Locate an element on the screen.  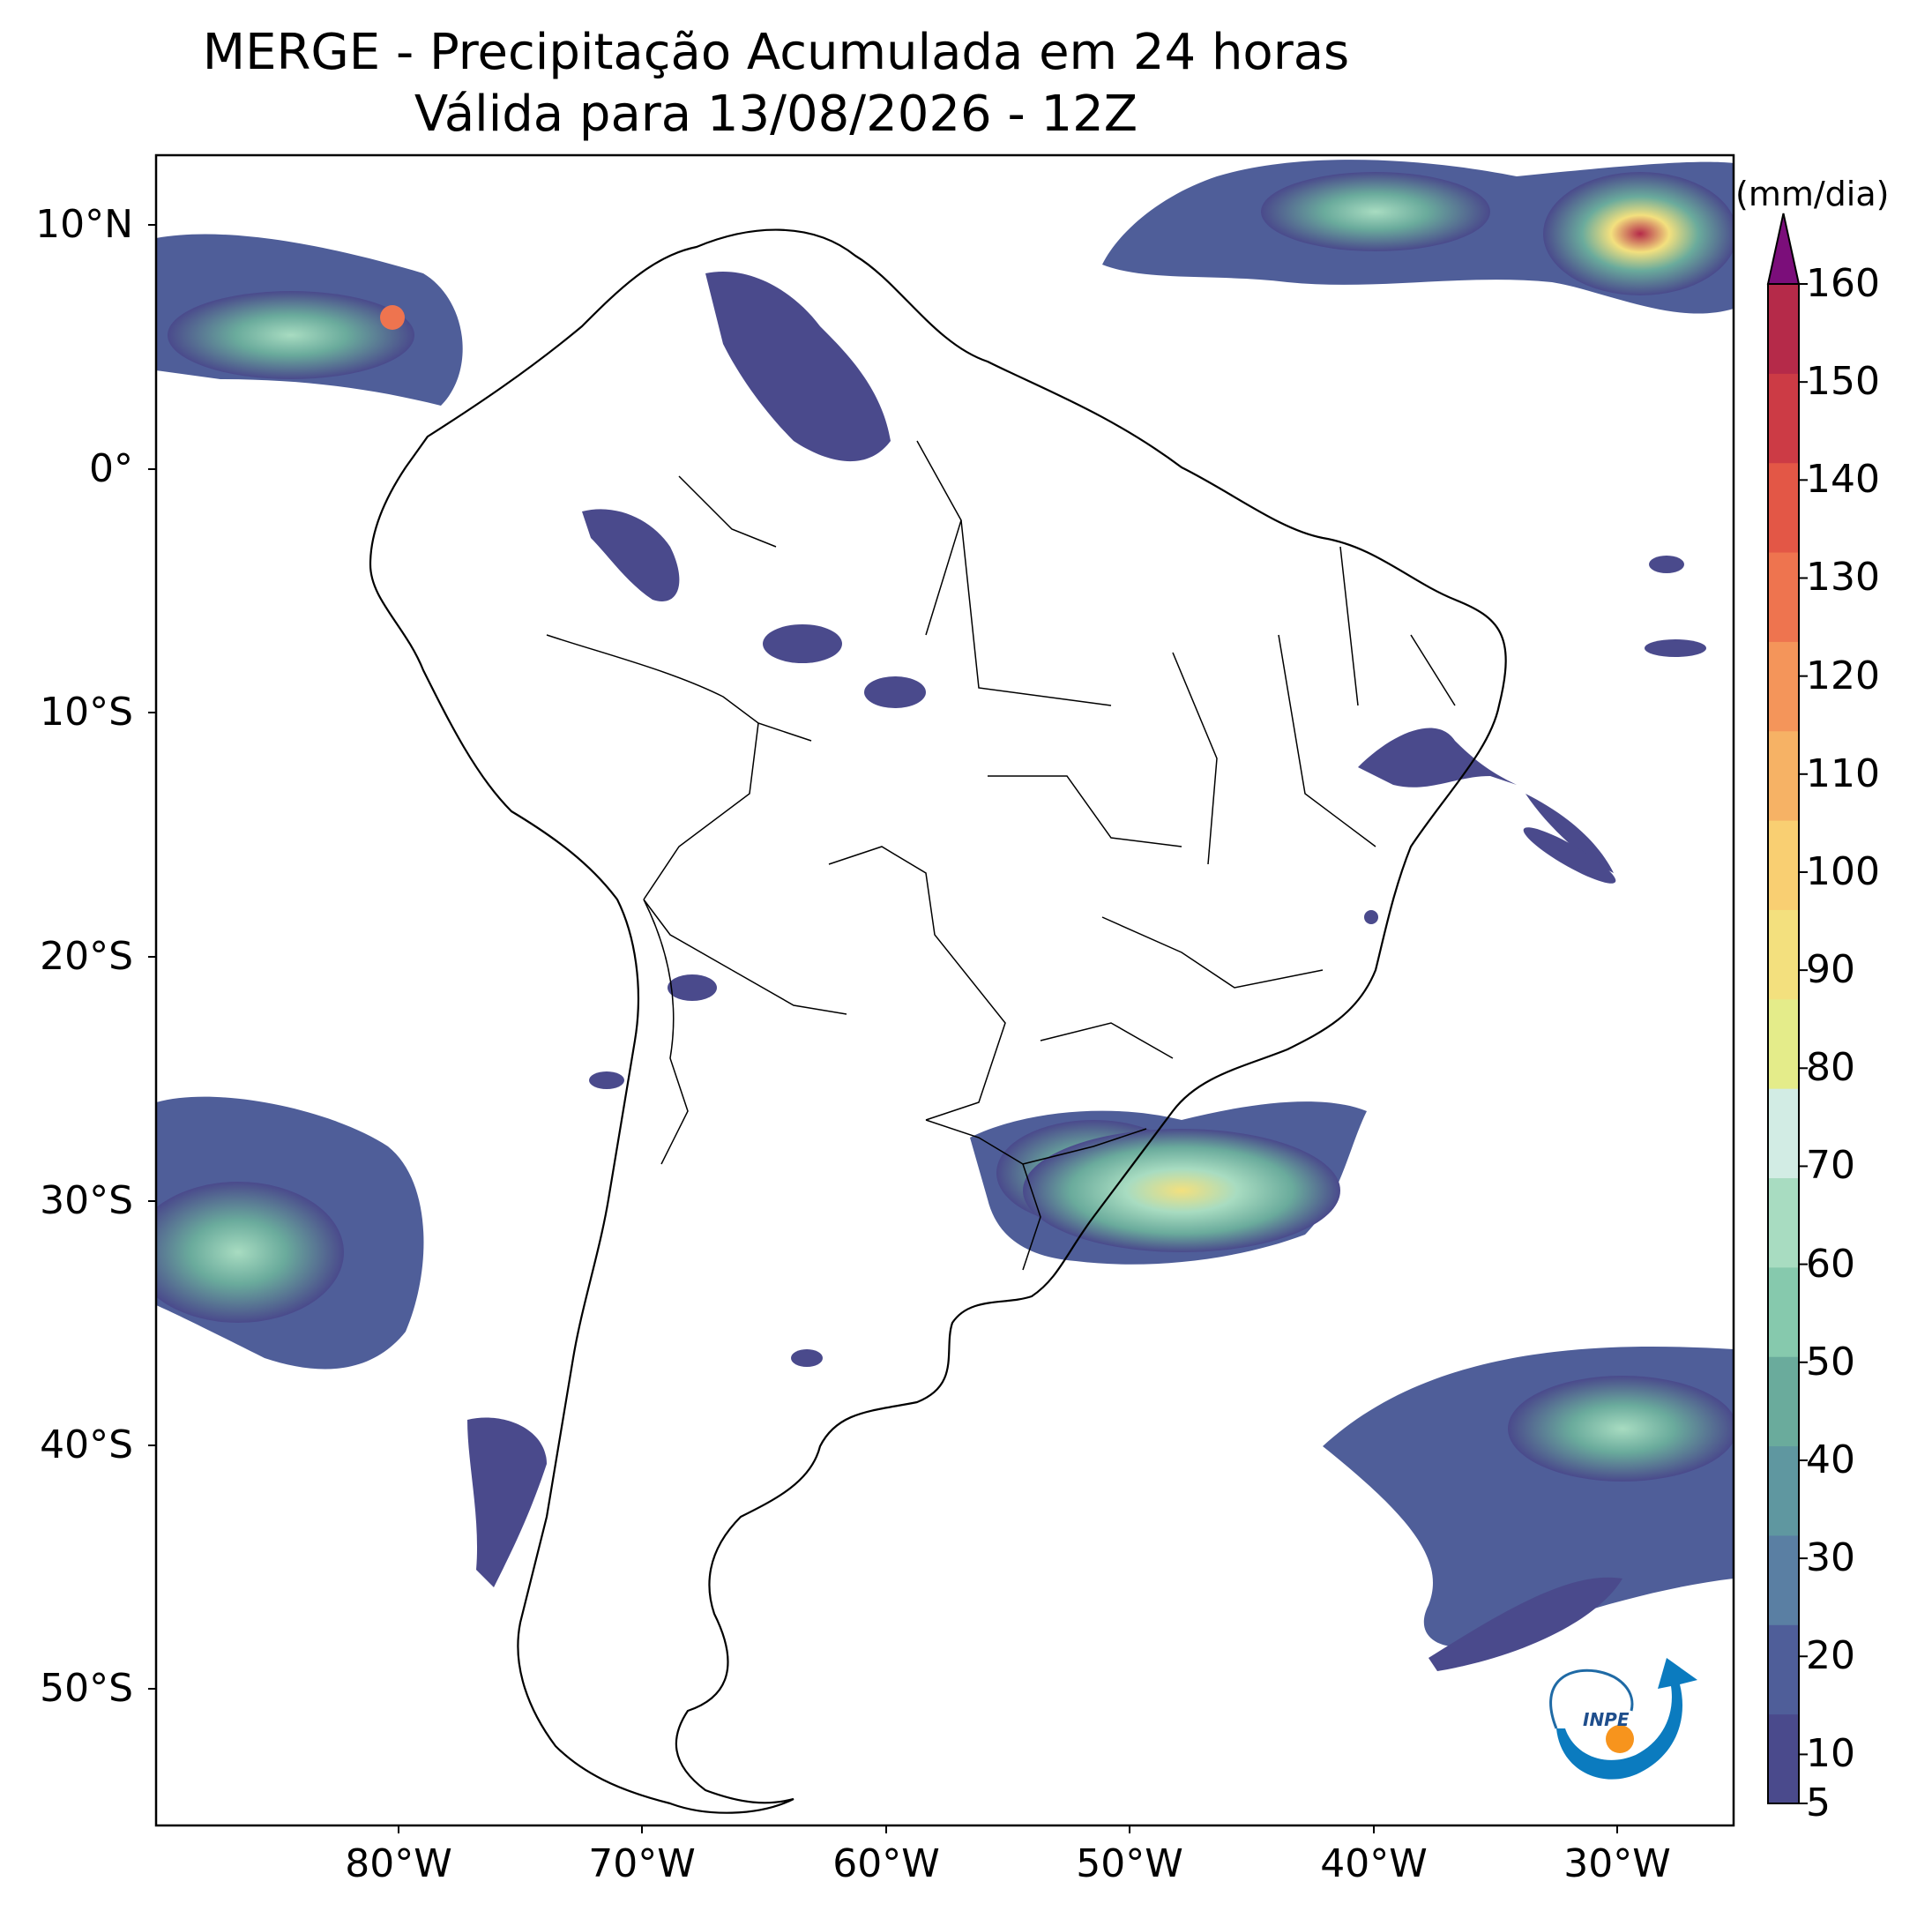
colorbar-unit: (mm/dia) is located at coordinates (1812, 194).